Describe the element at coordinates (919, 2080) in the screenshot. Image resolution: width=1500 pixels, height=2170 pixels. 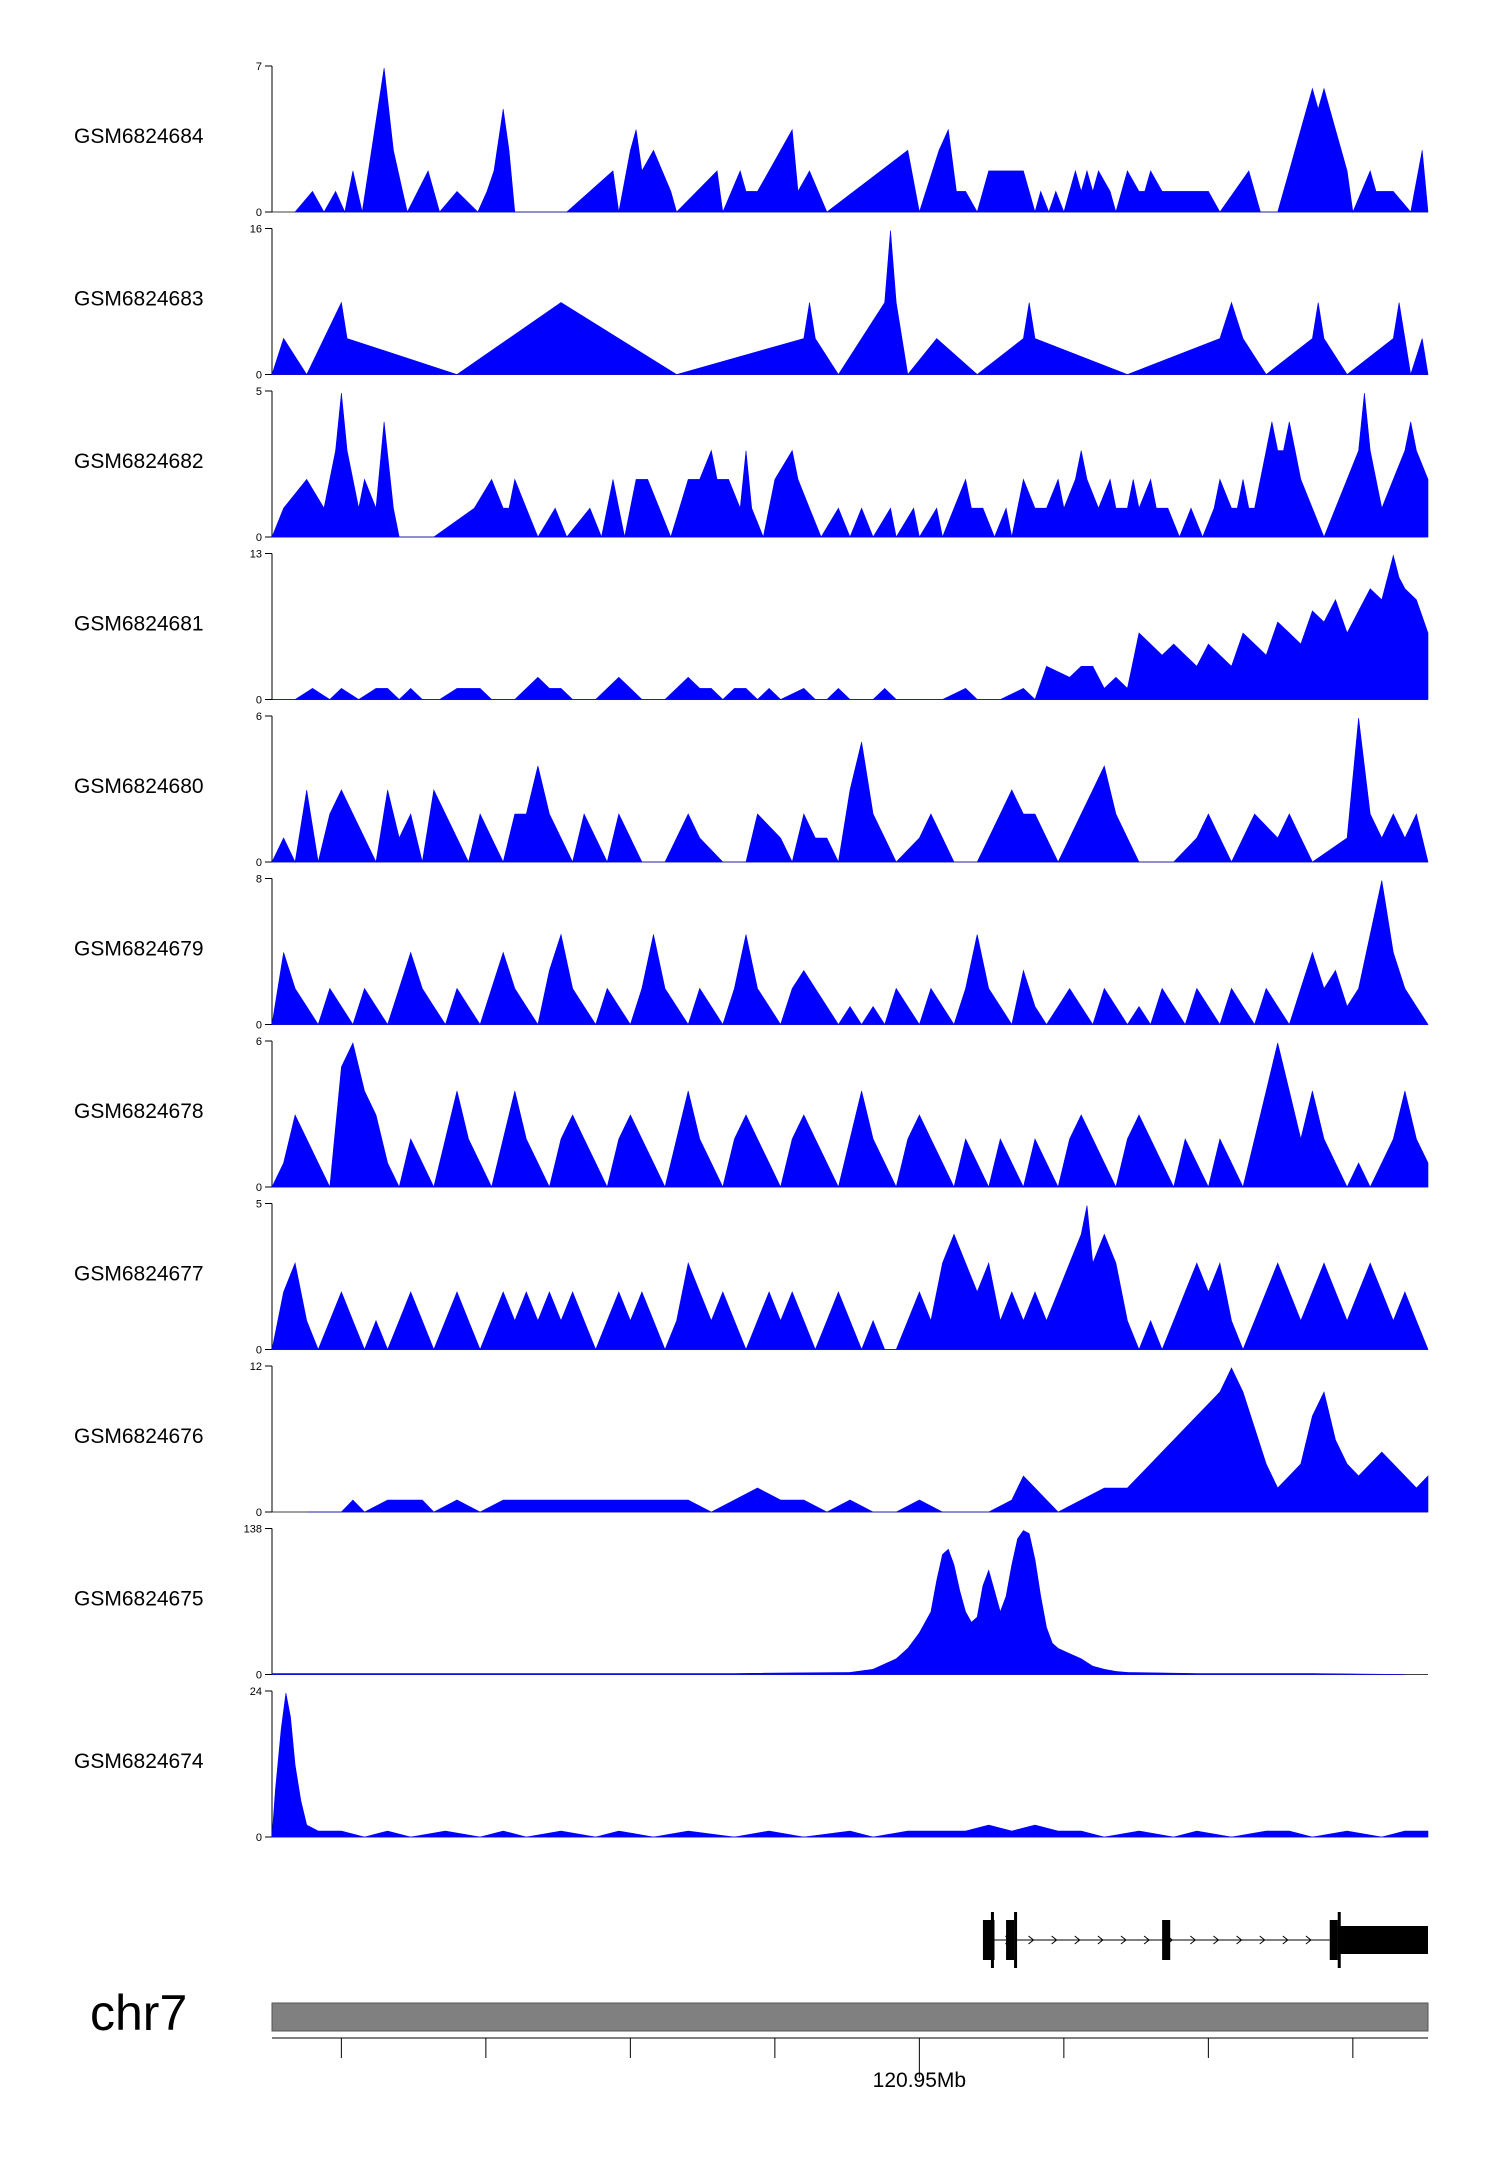
I see `coordinate-label: 120.95Mb` at that location.